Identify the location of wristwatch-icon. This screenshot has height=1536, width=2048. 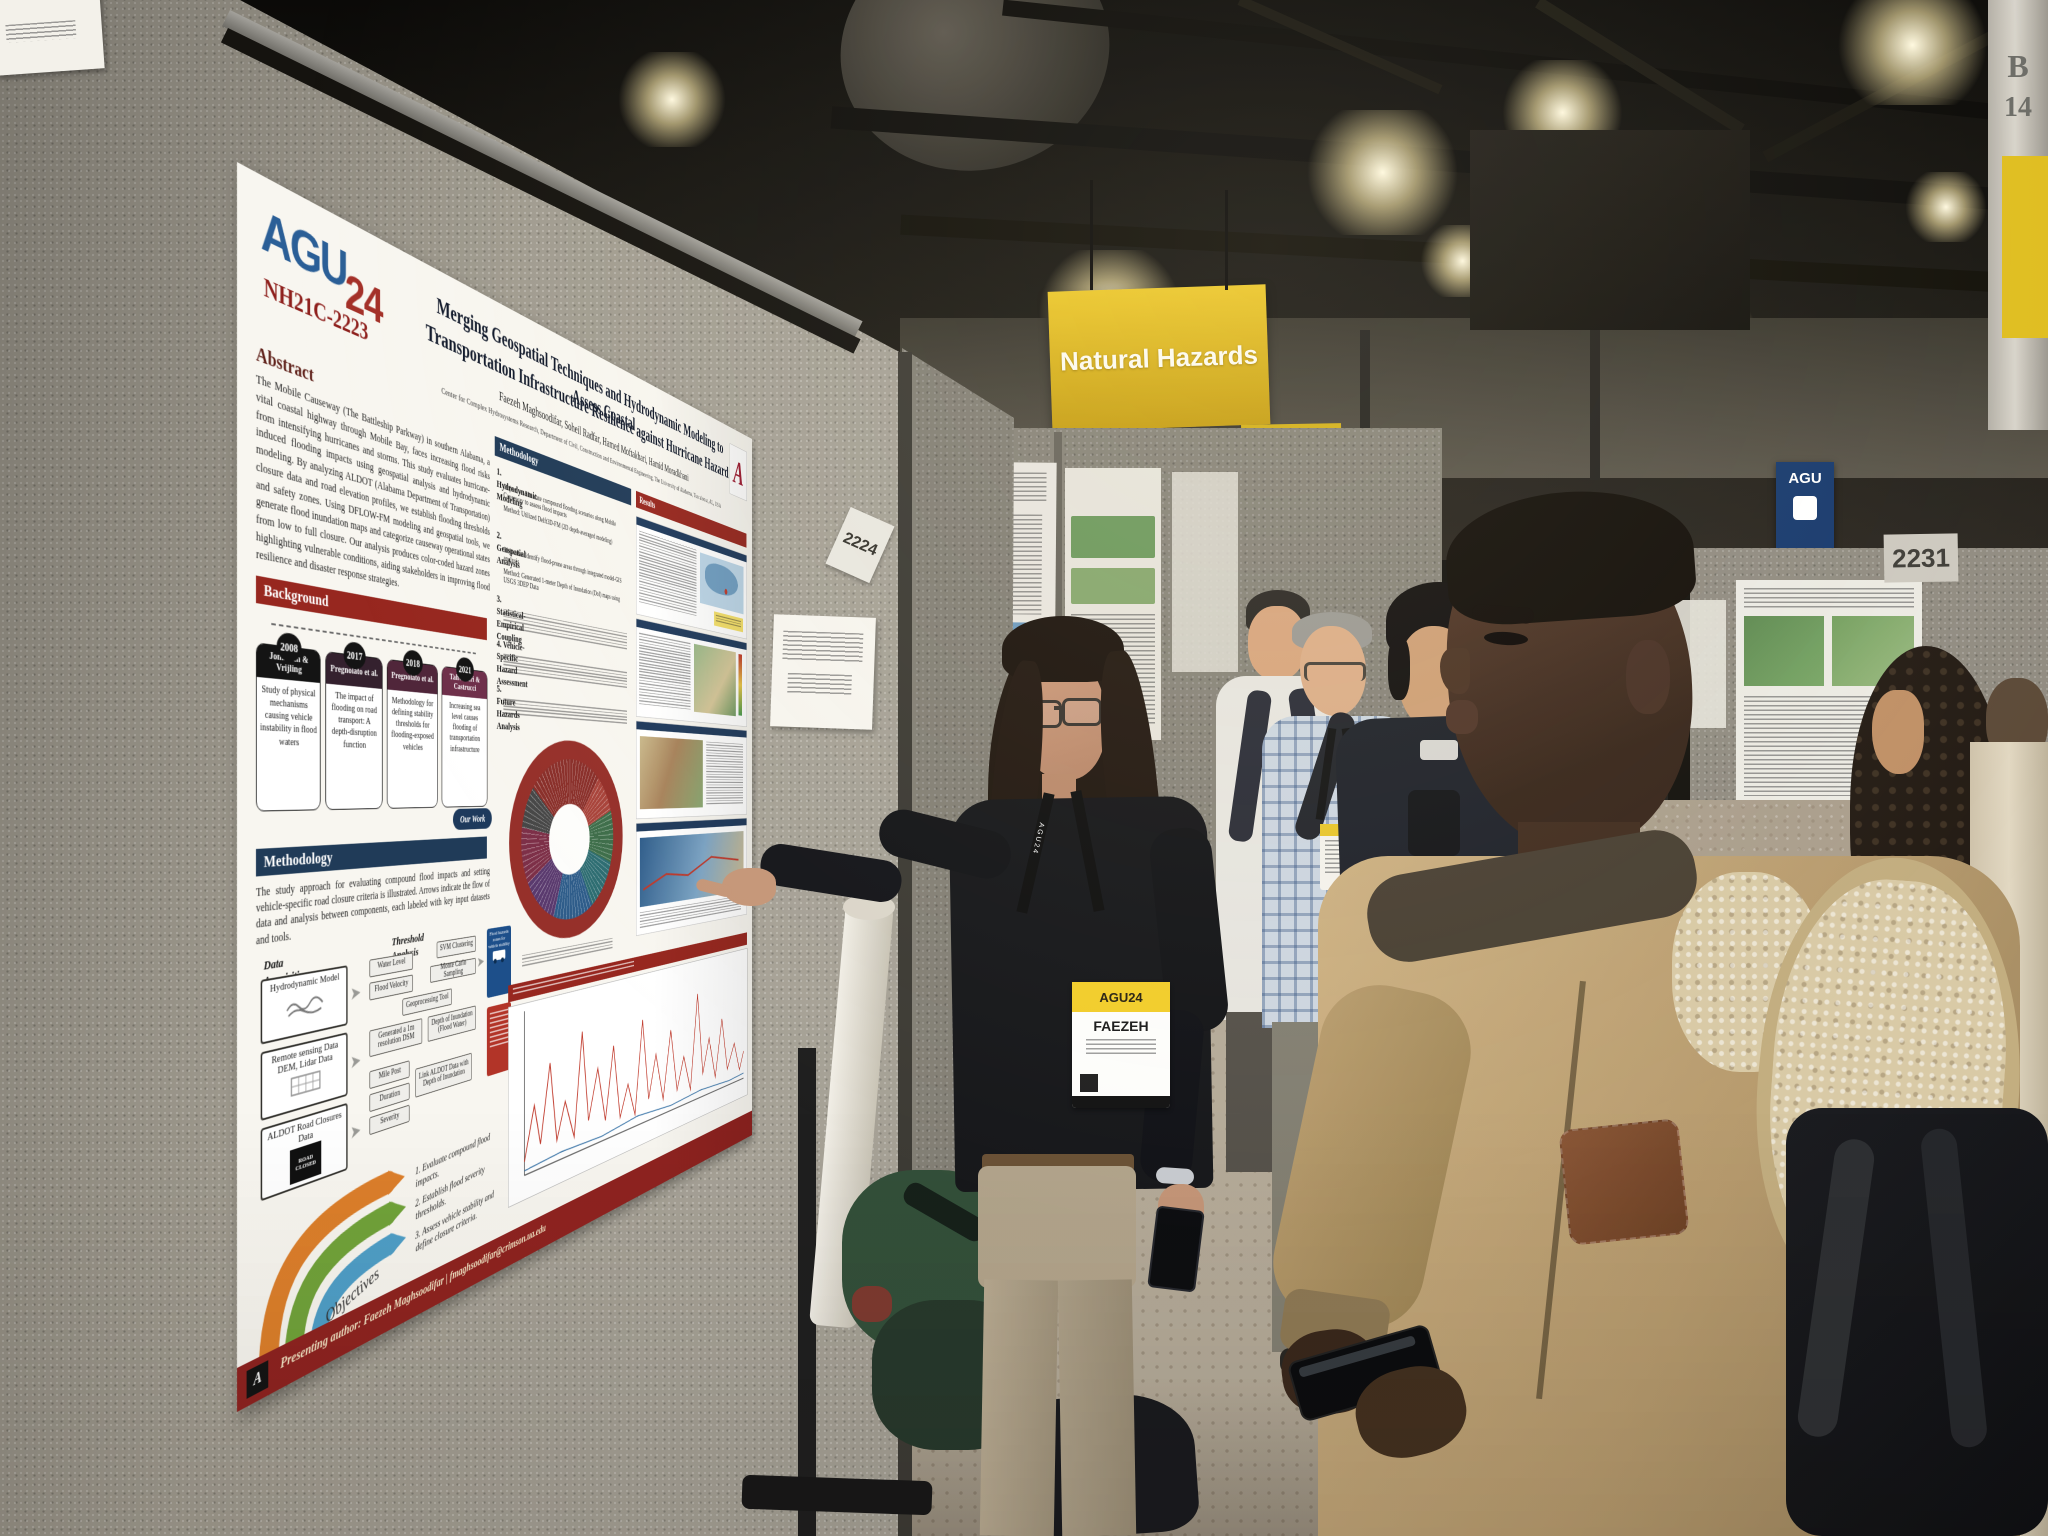
(1175, 1176).